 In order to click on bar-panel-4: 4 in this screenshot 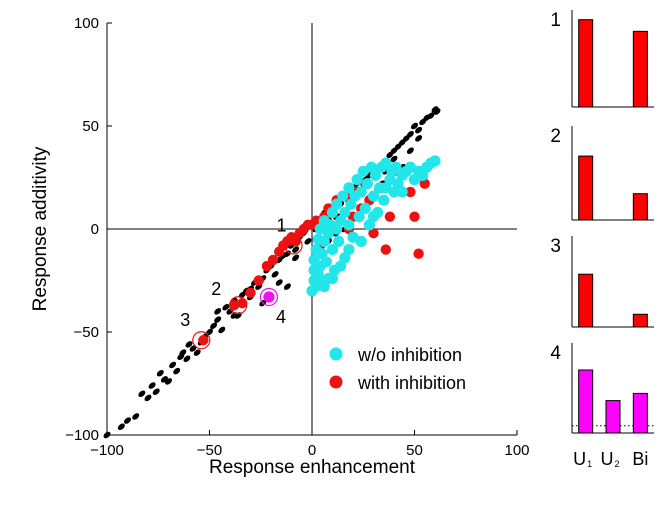, I will do `click(602, 388)`.